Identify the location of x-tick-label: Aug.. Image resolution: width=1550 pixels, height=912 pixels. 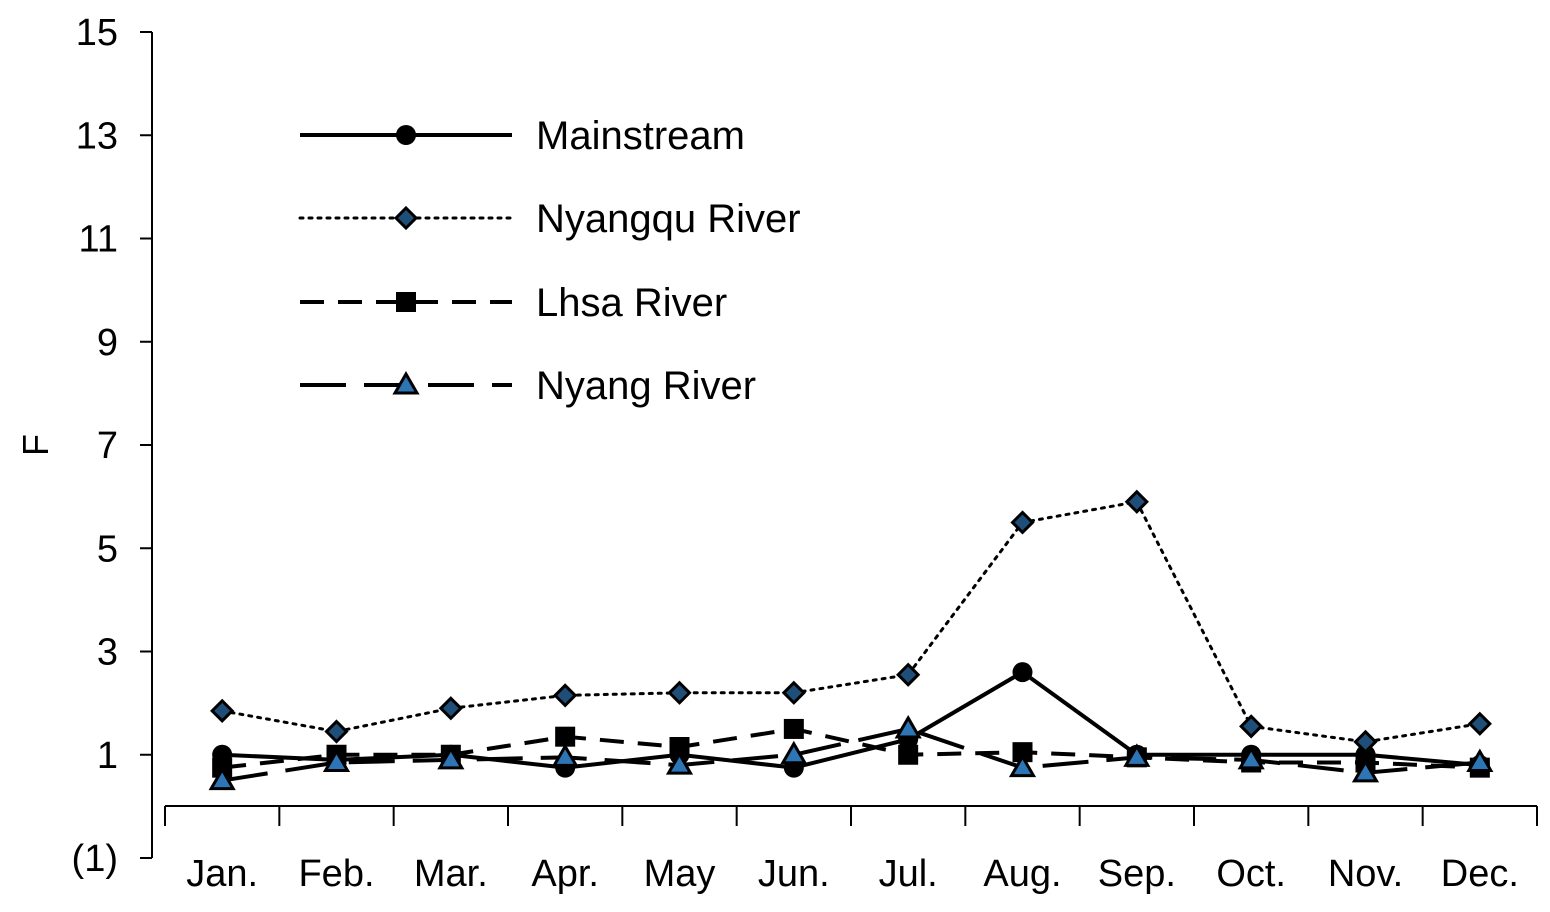
(1022, 874).